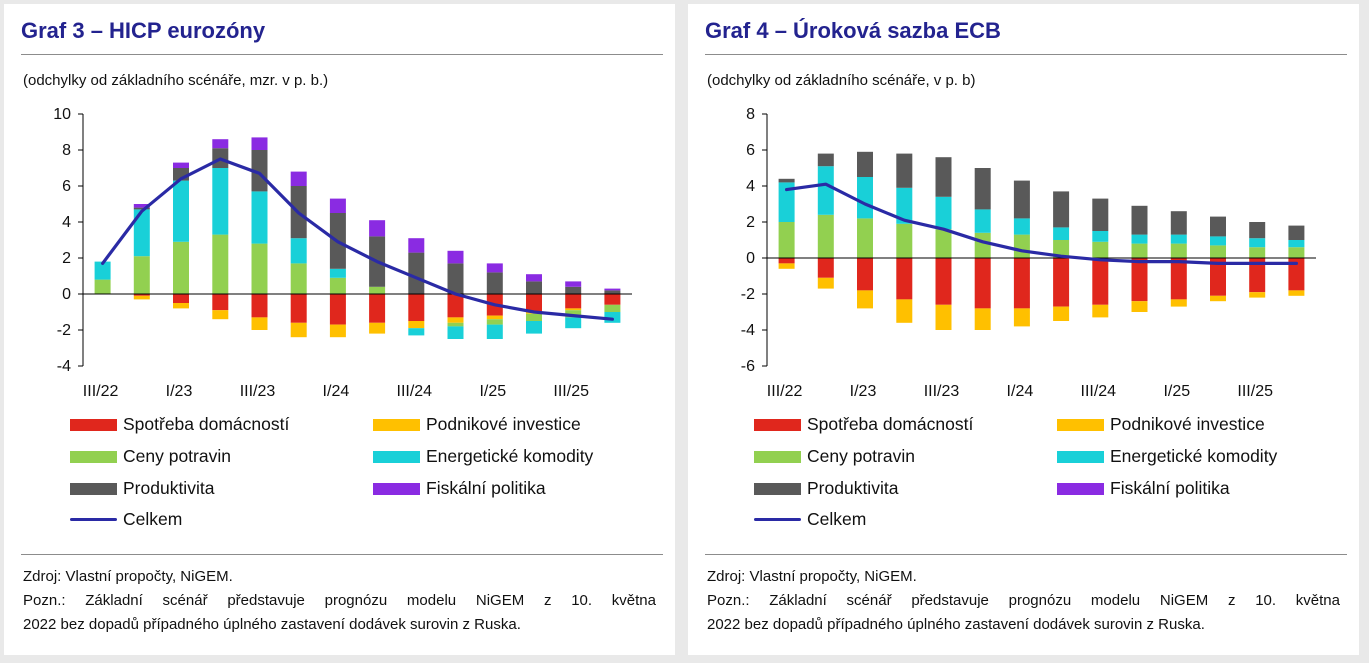  Describe the element at coordinates (853, 30) in the screenshot. I see `panel-title: Graf 4 – Úroková sazba ECB` at that location.